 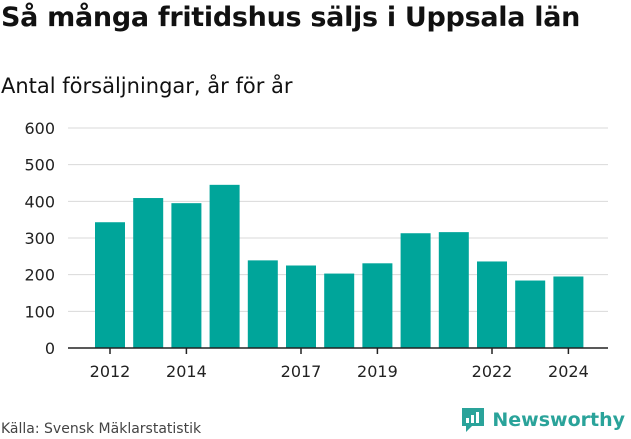 I want to click on bar-2017, so click(x=301, y=306).